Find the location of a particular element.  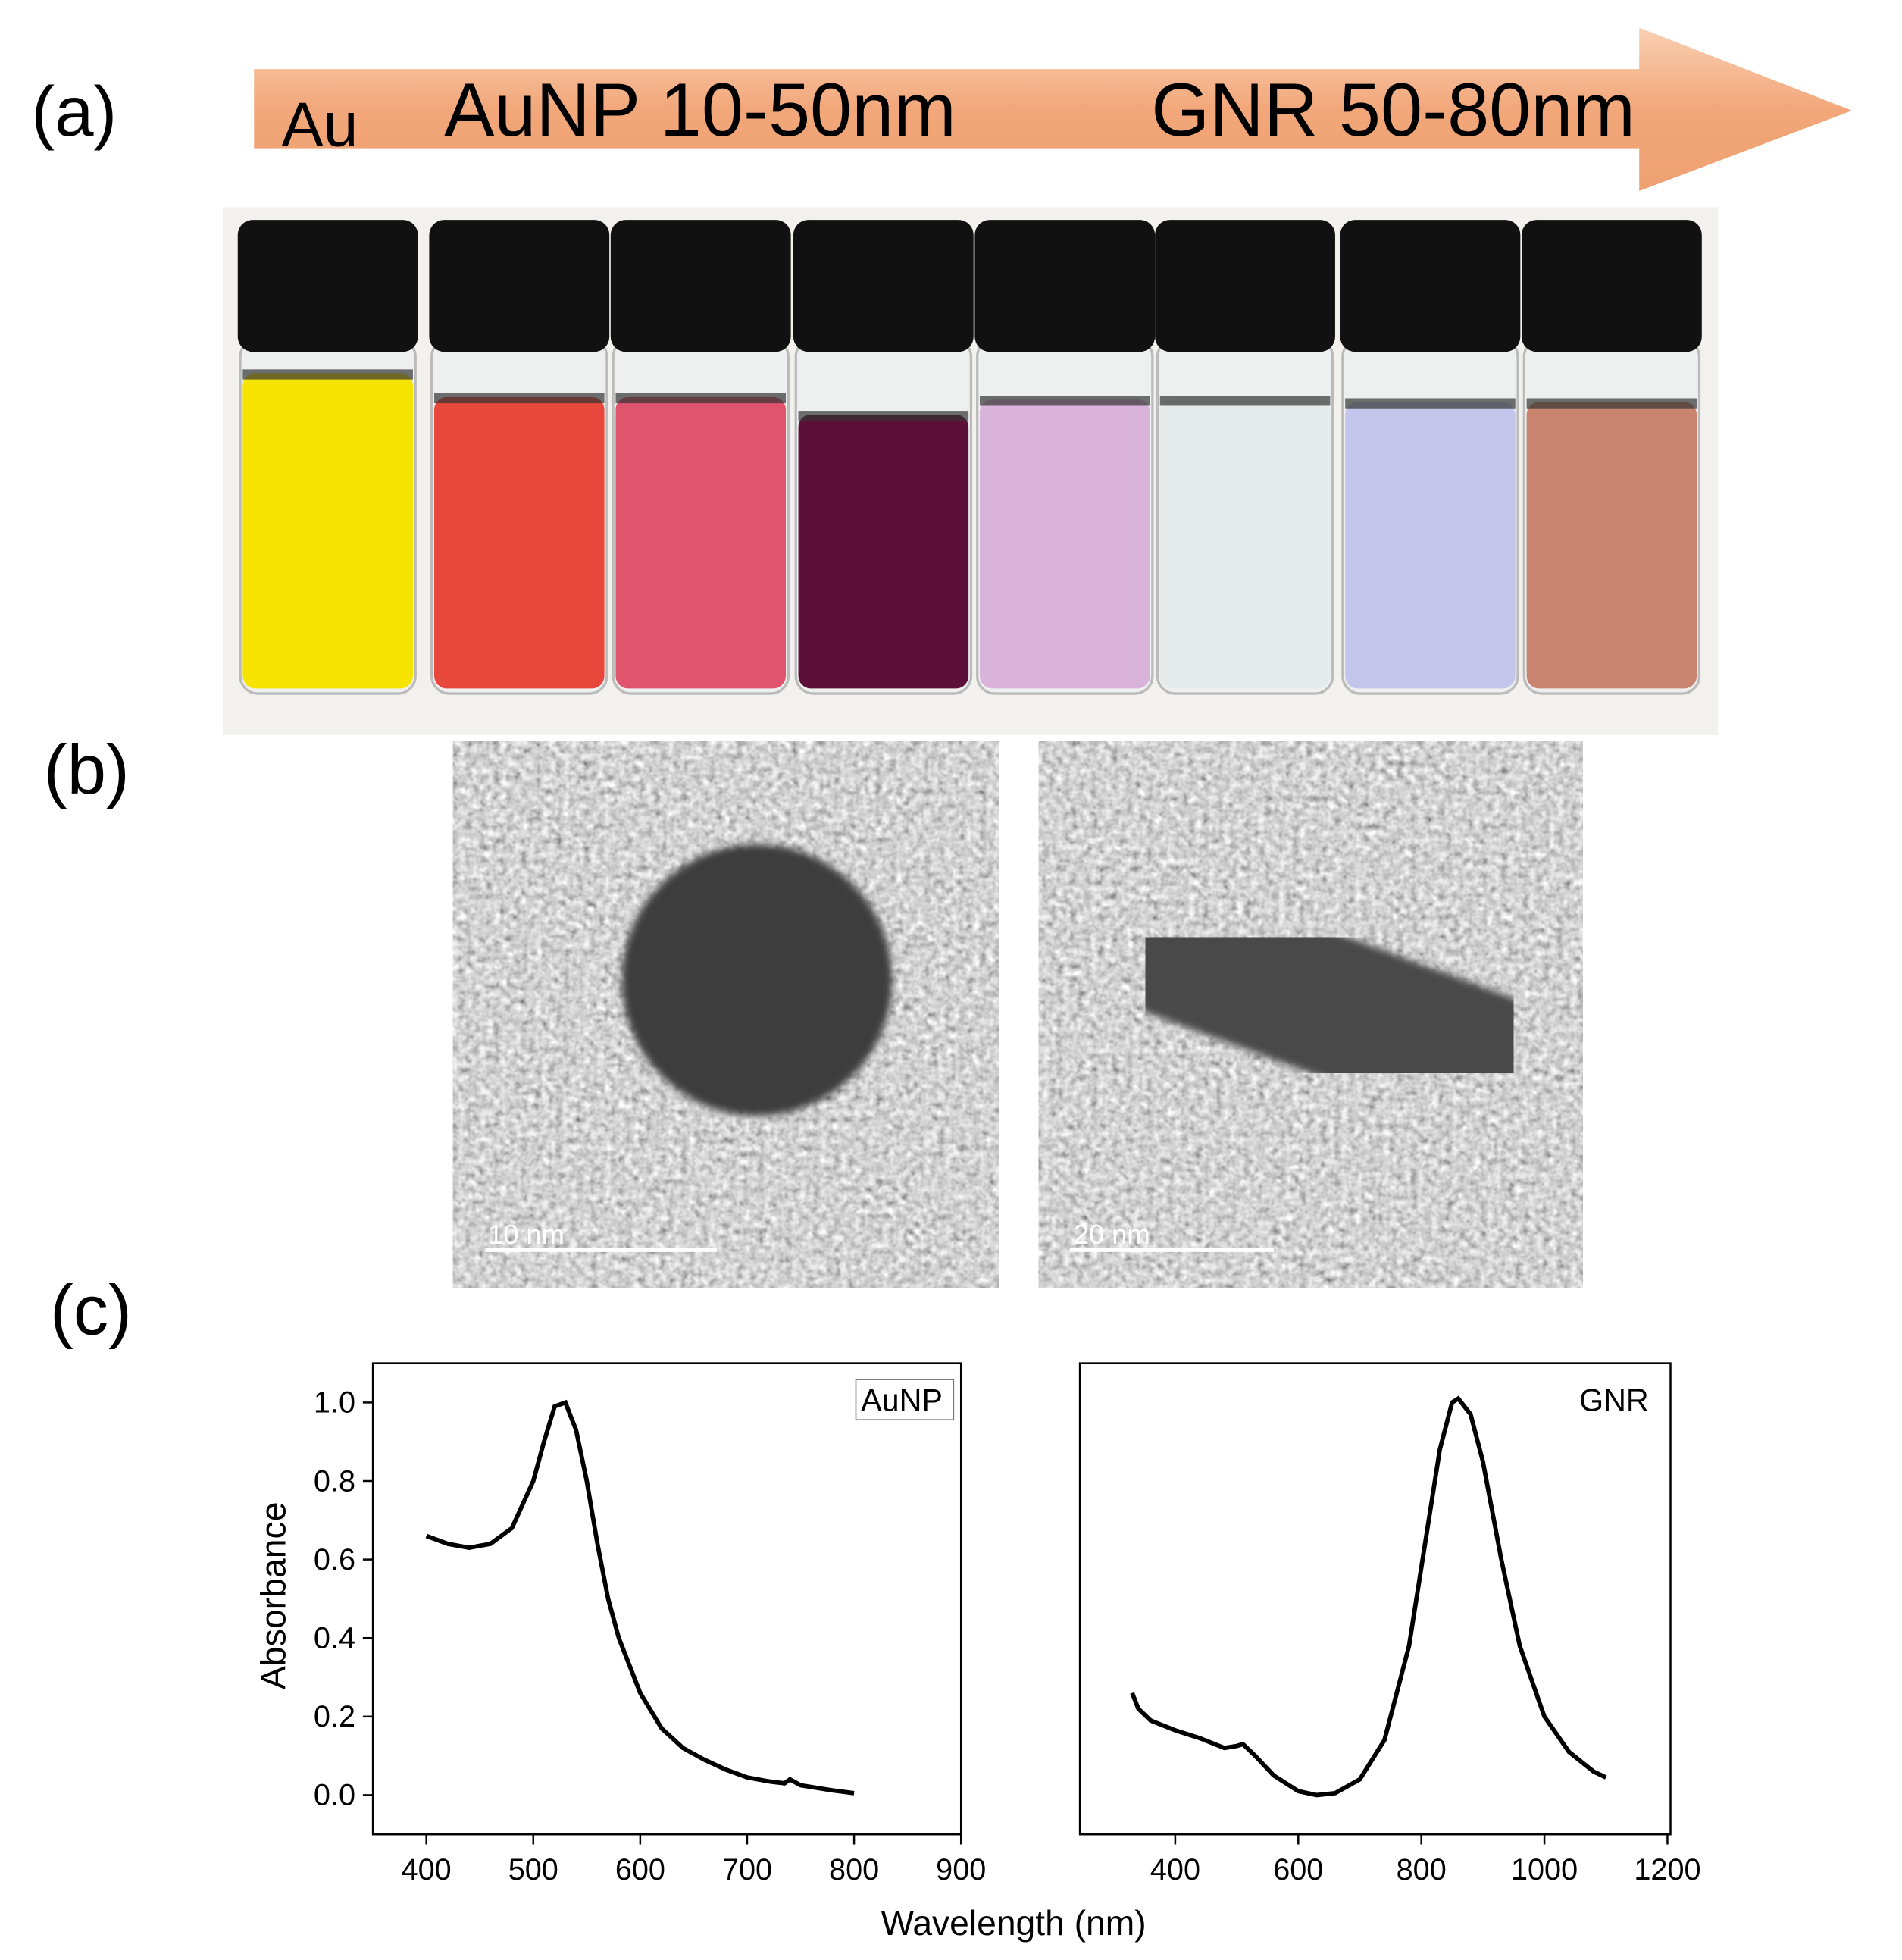

scale-bar-label: 10 nm is located at coordinates (526, 1234).